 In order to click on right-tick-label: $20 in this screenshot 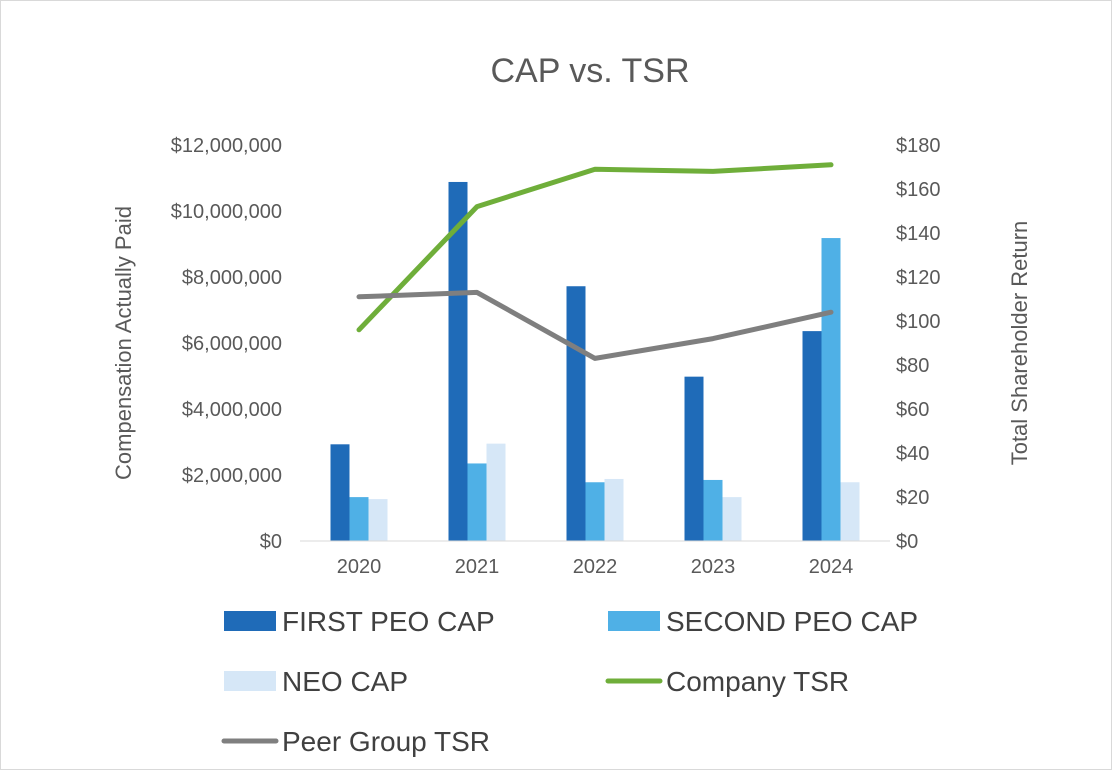, I will do `click(912, 498)`.